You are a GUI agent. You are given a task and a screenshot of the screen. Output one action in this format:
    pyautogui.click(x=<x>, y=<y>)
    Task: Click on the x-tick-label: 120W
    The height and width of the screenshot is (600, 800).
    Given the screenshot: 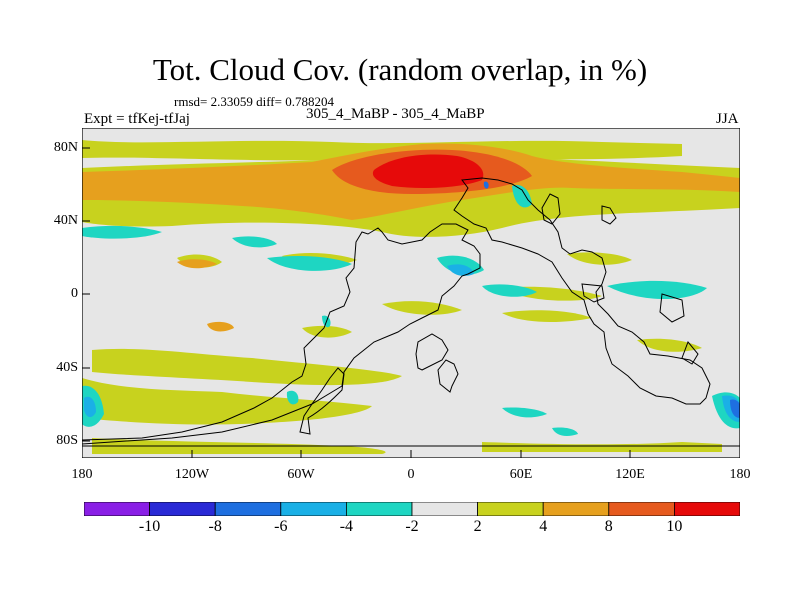 What is the action you would take?
    pyautogui.click(x=192, y=474)
    